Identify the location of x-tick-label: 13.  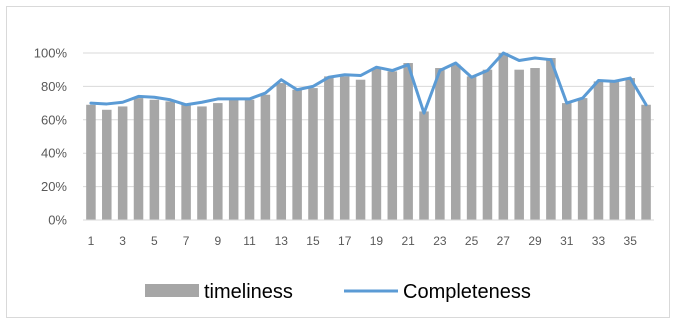
(282, 241).